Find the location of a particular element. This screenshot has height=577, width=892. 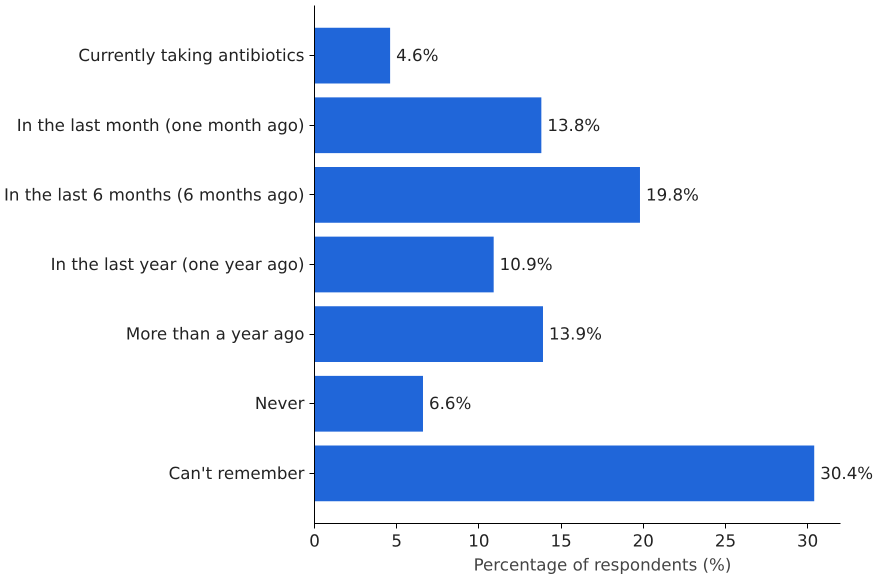

data-label: 4.6% is located at coordinates (417, 56).